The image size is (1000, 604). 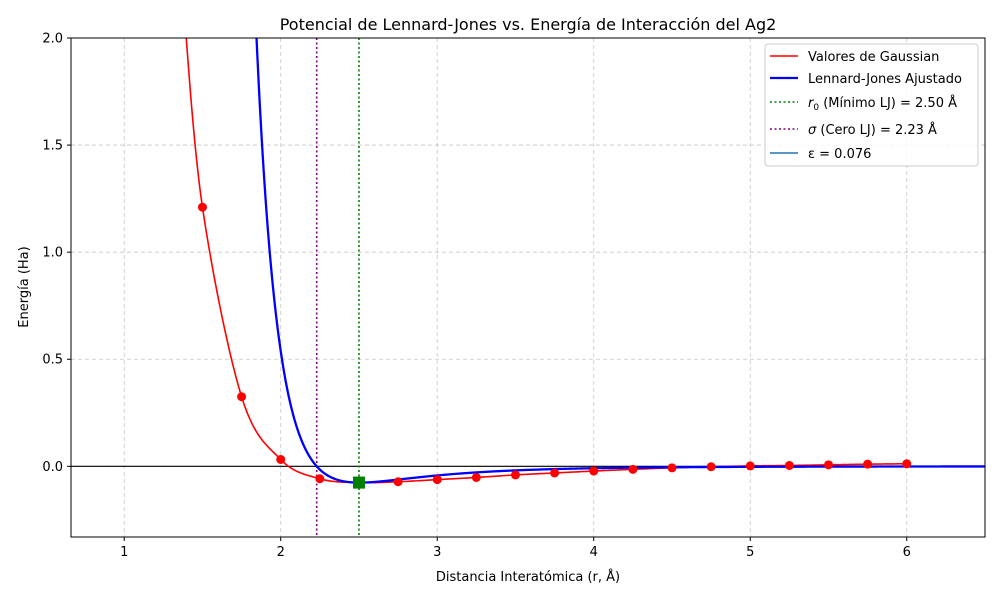 What do you see at coordinates (873, 57) in the screenshot?
I see `legend-label: Valores de Gaussian` at bounding box center [873, 57].